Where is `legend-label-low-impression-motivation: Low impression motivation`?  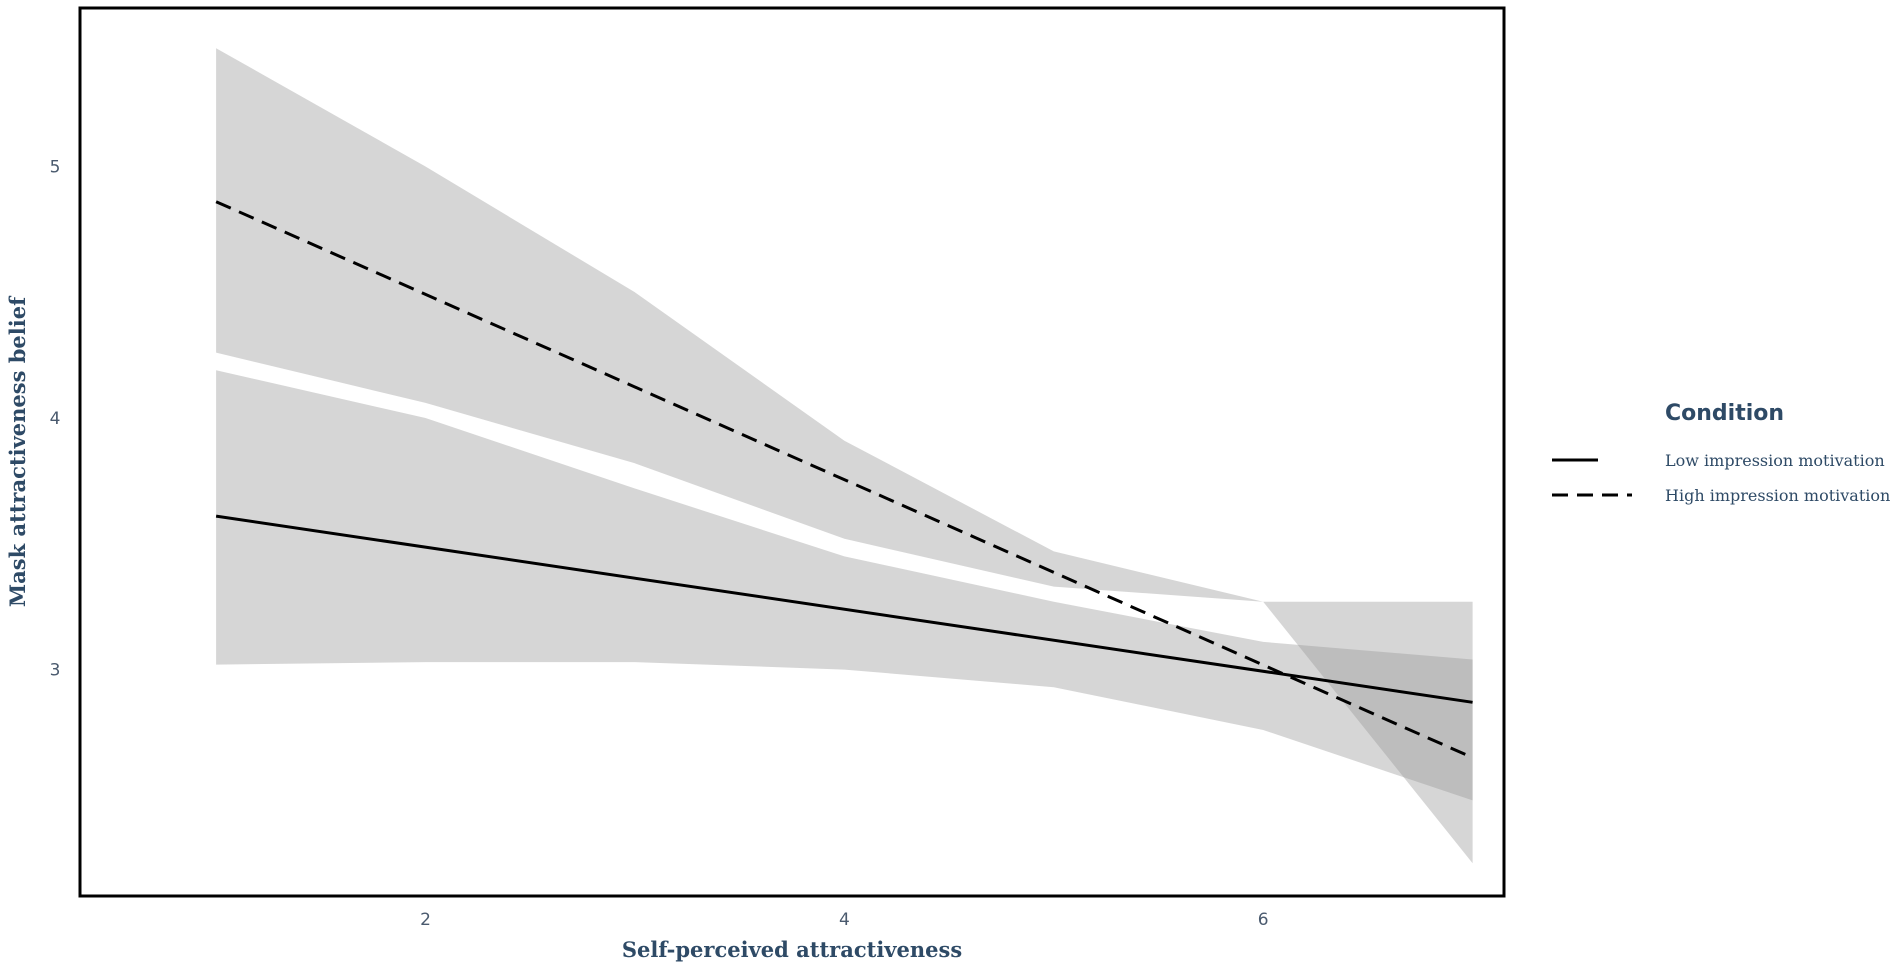 legend-label-low-impression-motivation: Low impression motivation is located at coordinates (1775, 460).